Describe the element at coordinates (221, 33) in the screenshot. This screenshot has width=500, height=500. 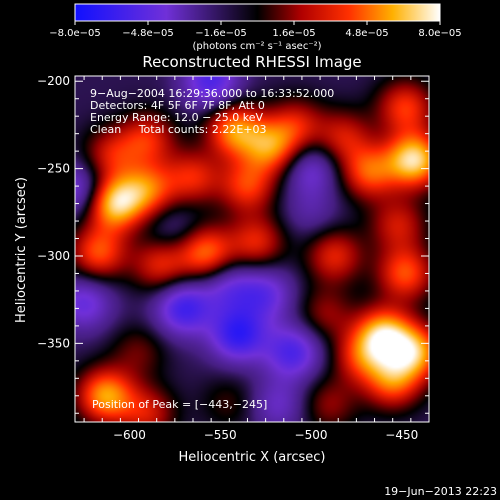
I see `colorbar-tick-label: −1.6e−05` at that location.